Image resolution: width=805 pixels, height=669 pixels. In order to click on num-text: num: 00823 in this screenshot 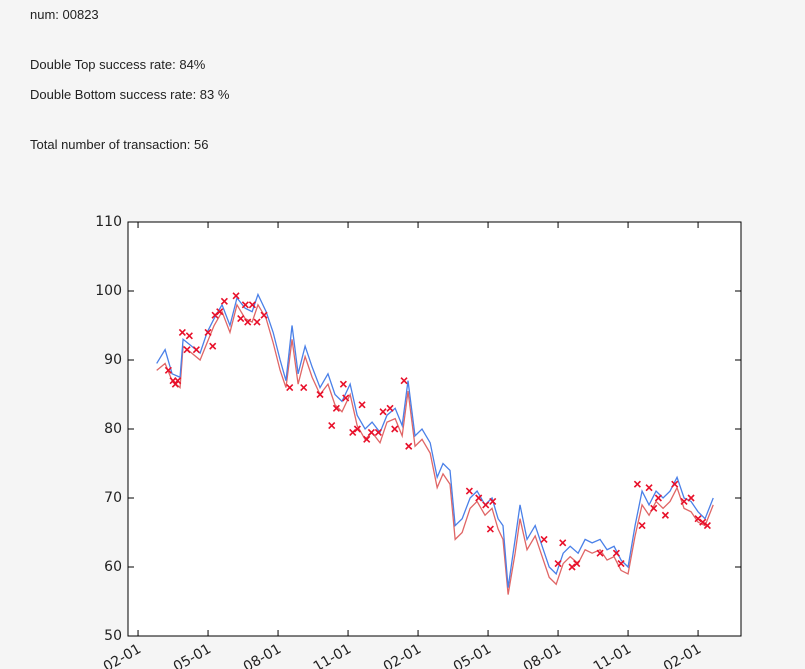, I will do `click(64, 14)`.